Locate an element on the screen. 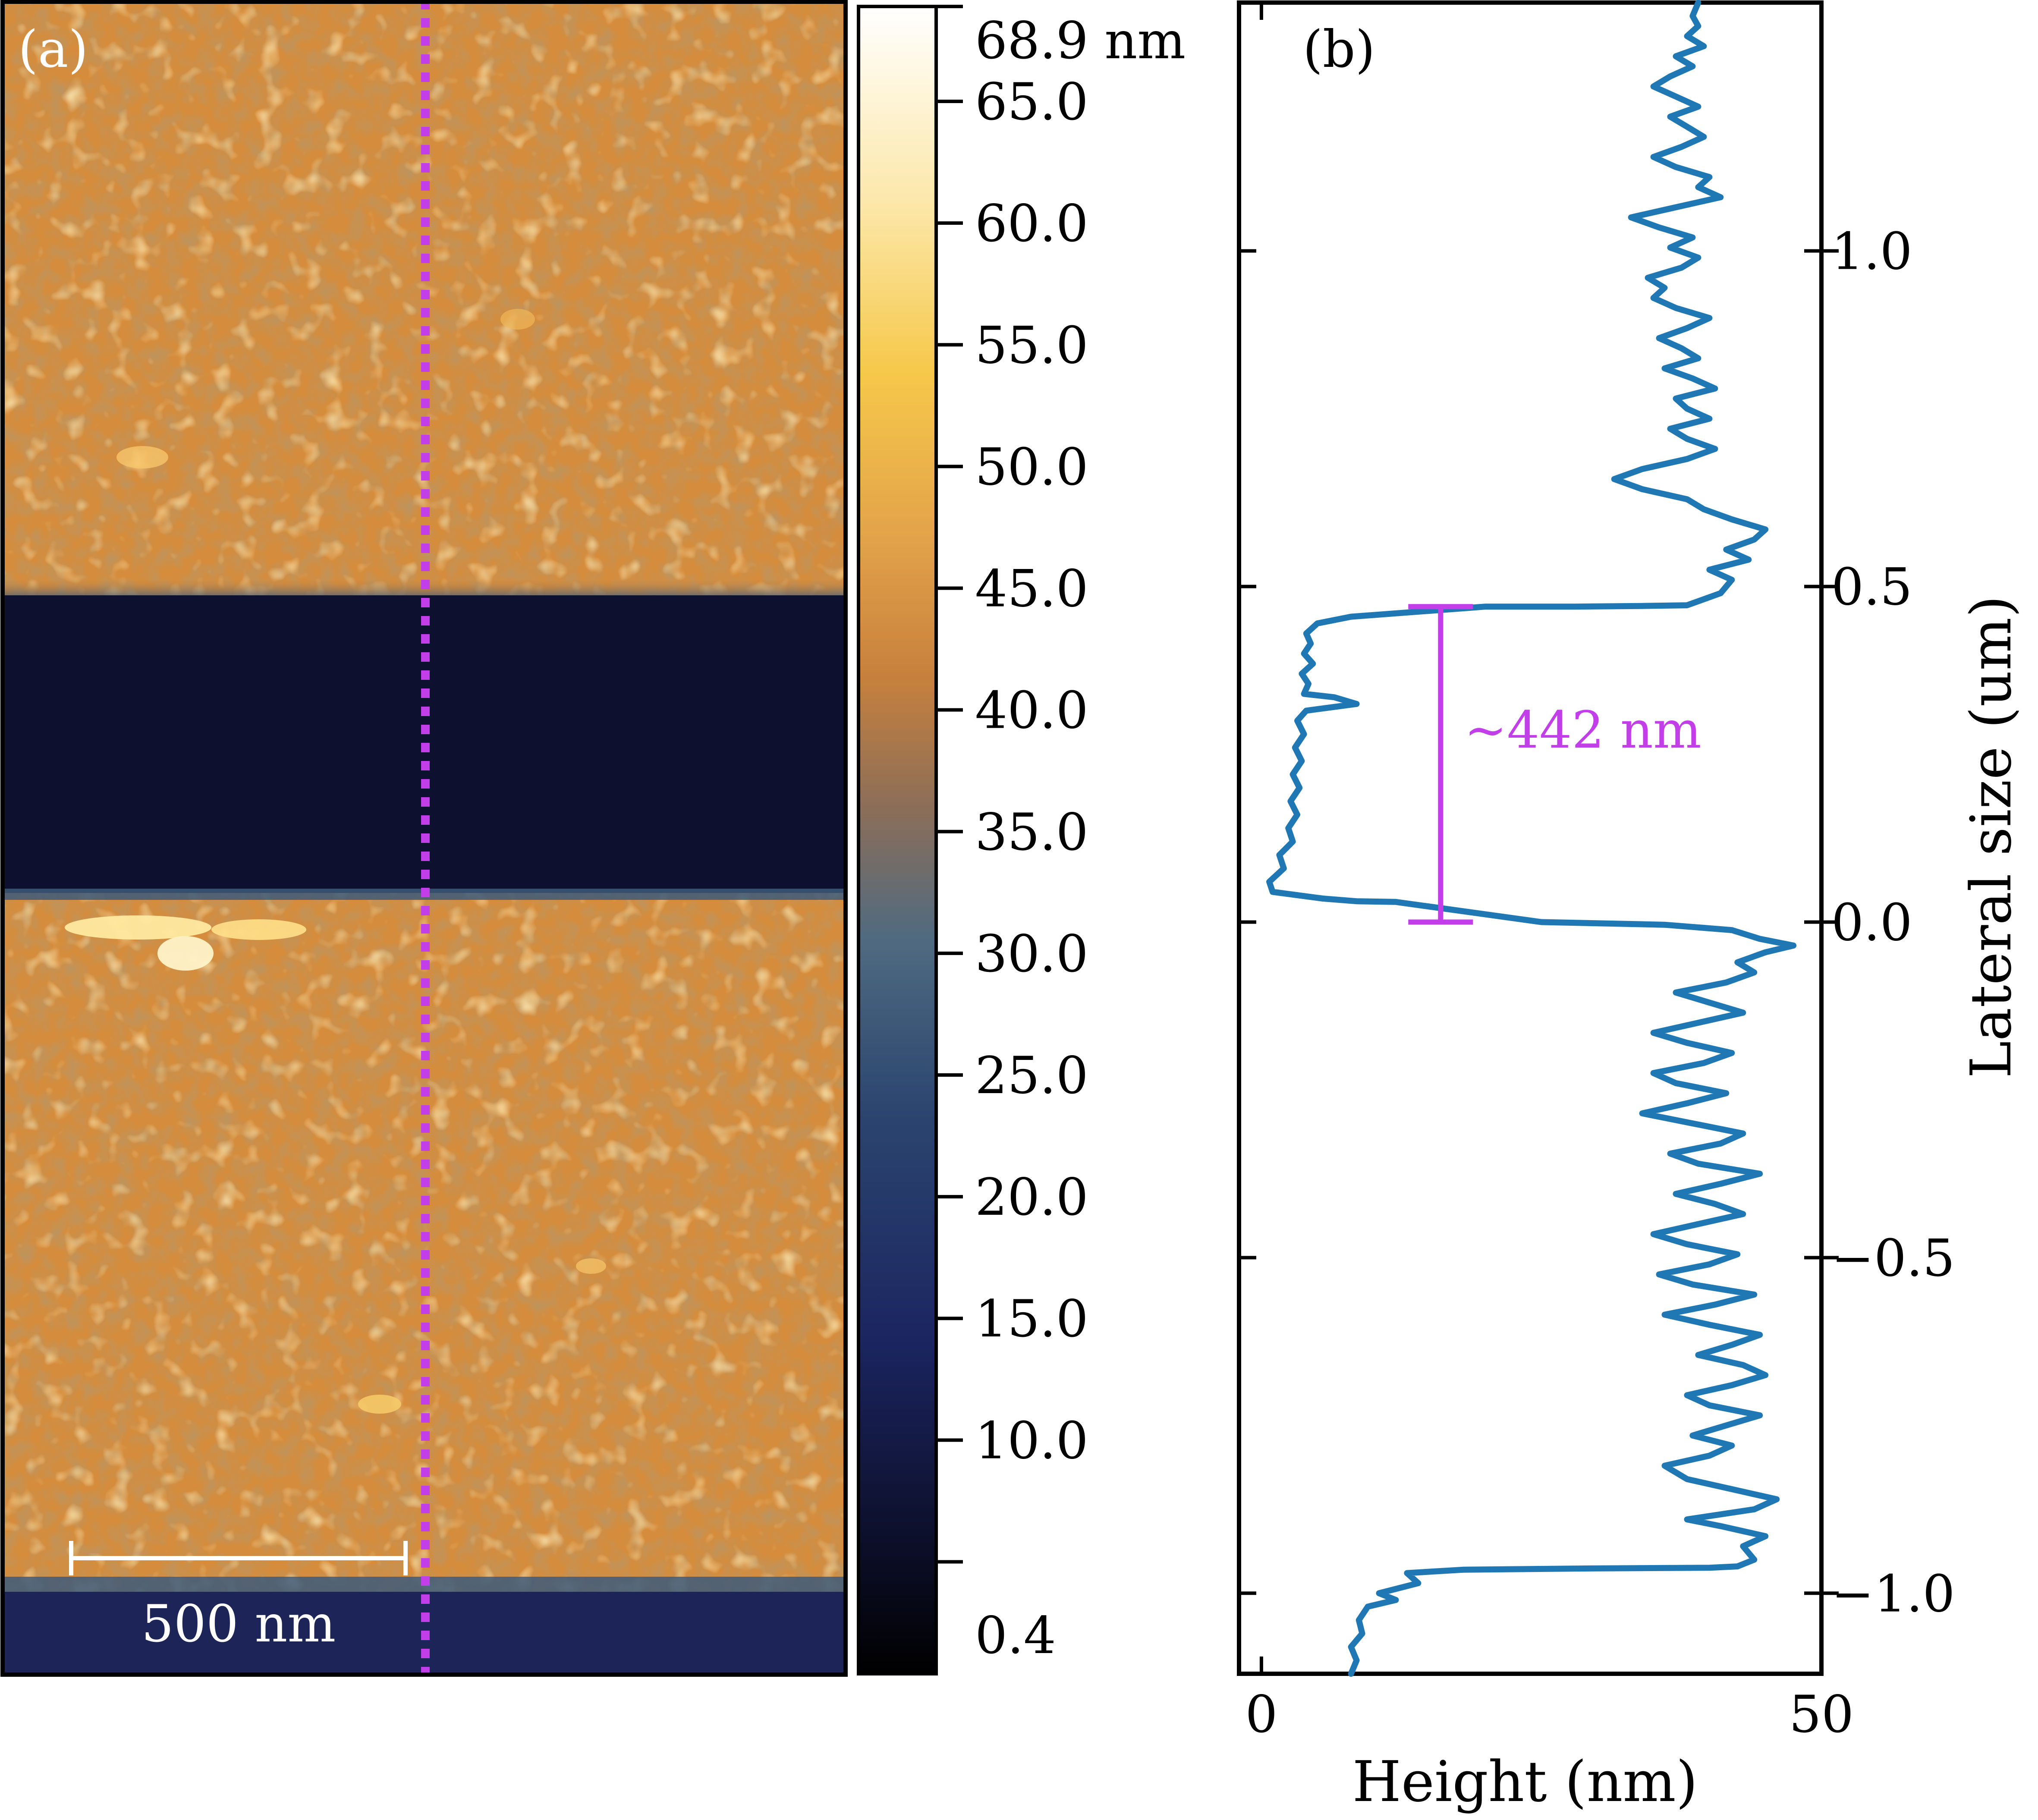 The width and height of the screenshot is (2038, 1820). colorbar-tick-label: 45.0 is located at coordinates (1031, 589).